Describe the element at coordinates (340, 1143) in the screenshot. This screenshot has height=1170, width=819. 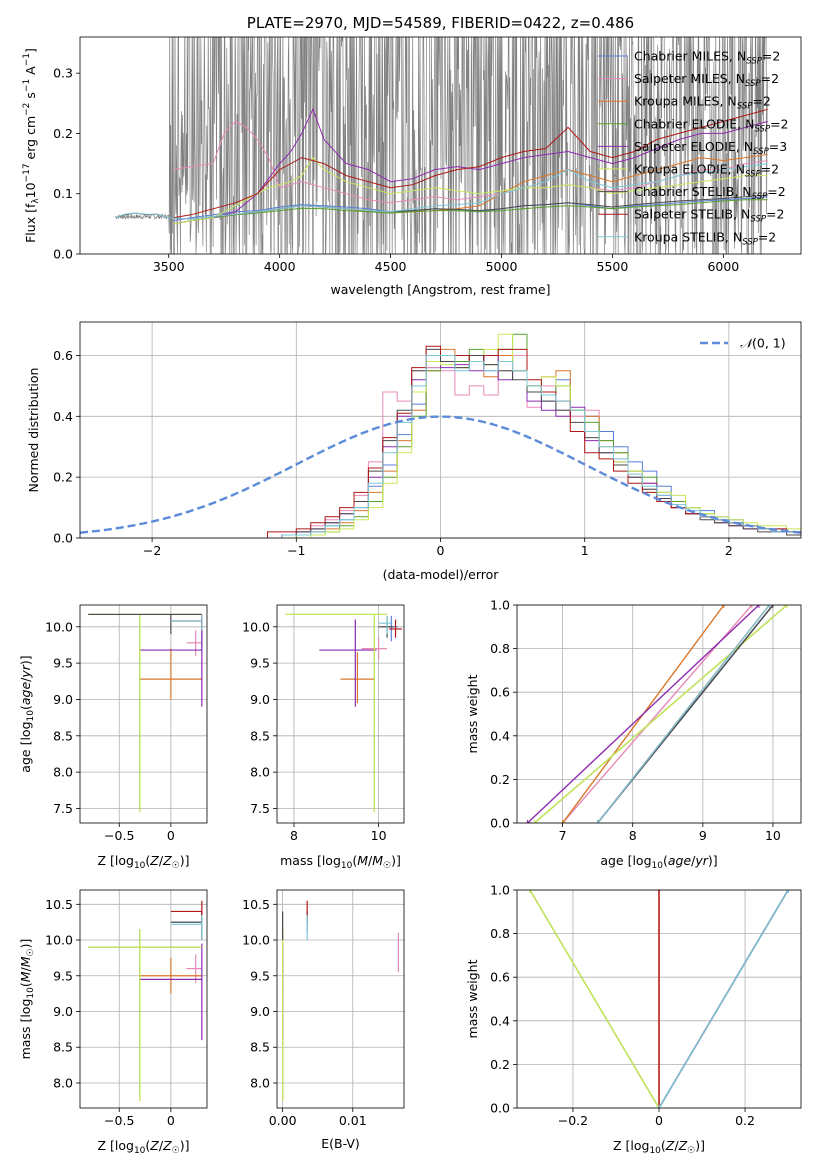
I see `x-axis-label: E(B-V)` at that location.